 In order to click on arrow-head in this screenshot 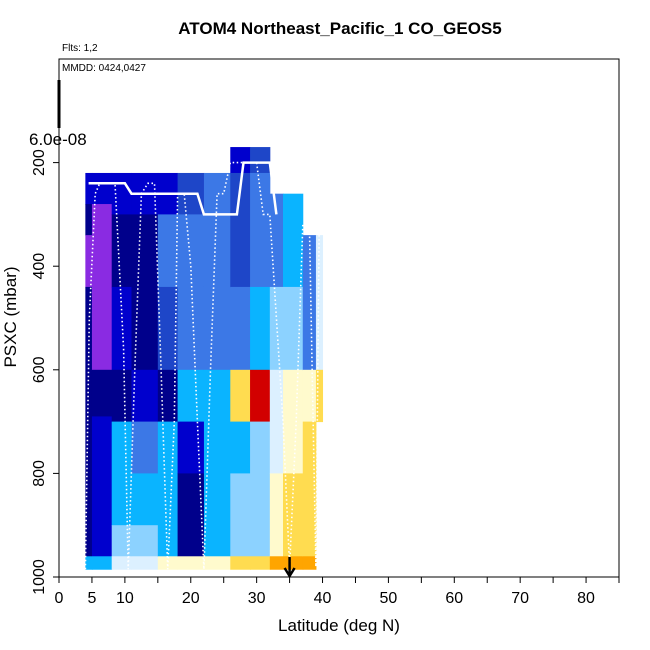, I will do `click(289, 573)`.